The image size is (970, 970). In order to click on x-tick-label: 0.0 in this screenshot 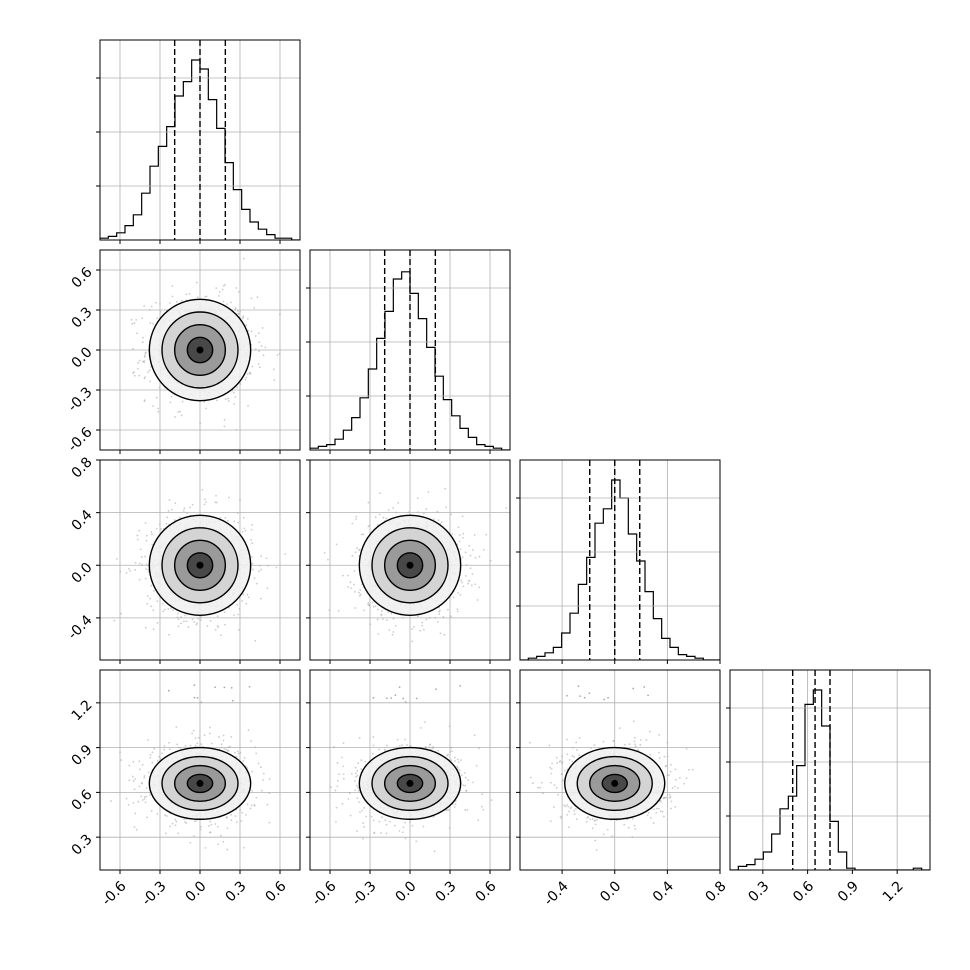, I will do `click(406, 891)`.